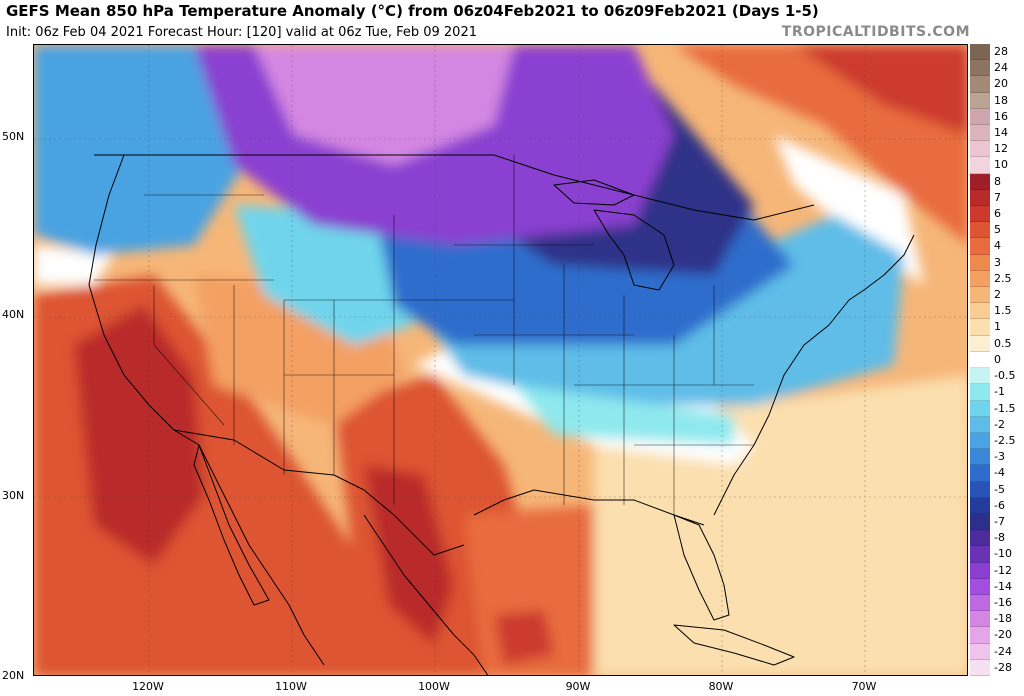 The height and width of the screenshot is (696, 1024). I want to click on lon-label-80w: 80W, so click(721, 686).